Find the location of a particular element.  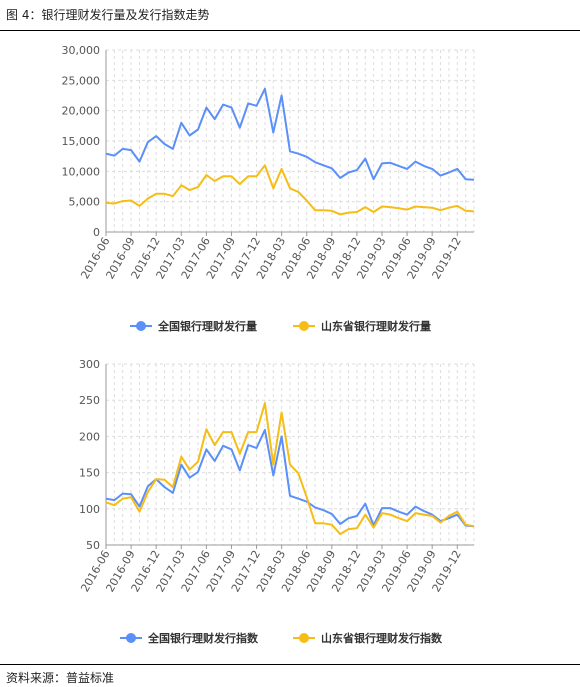

legend-label: 全国银行理财发行指数 is located at coordinates (203, 638).